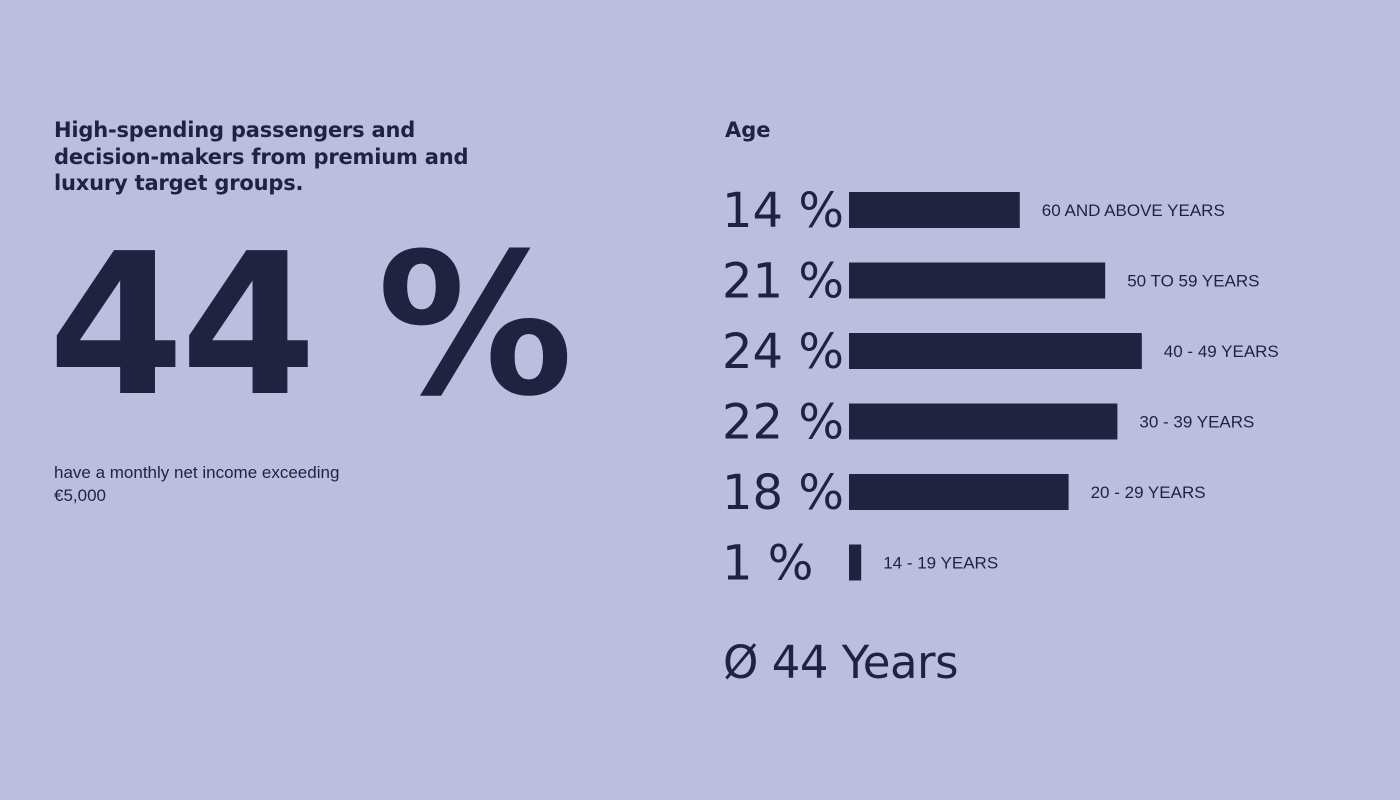  Describe the element at coordinates (783, 493) in the screenshot. I see `value-label: 18 %` at that location.